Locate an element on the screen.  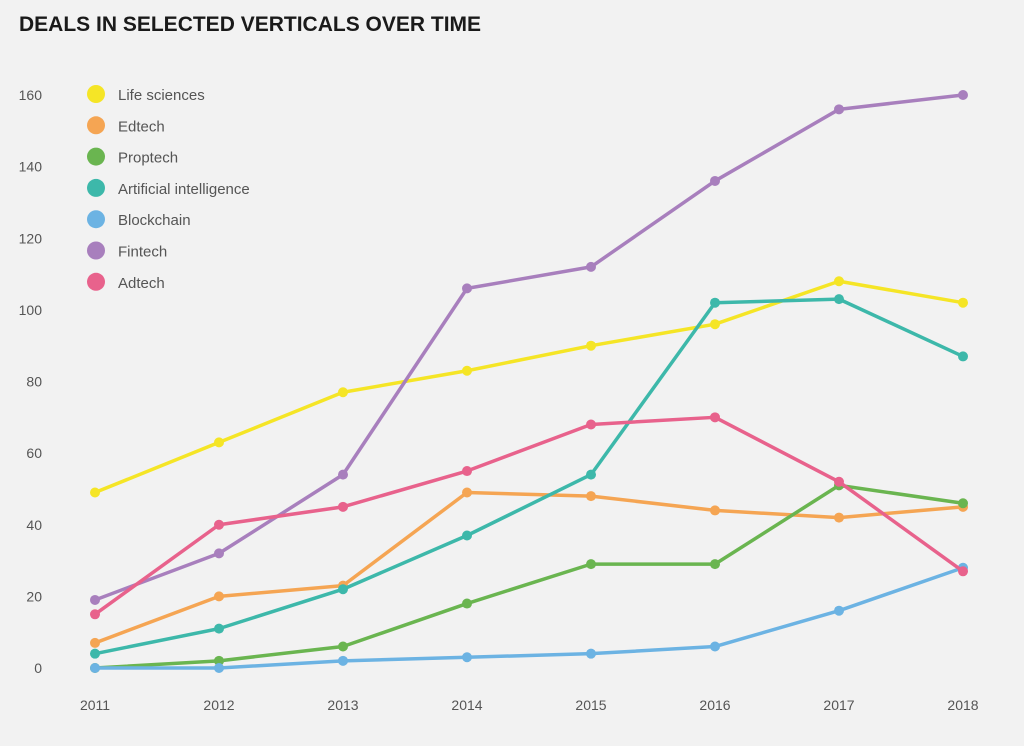
y-tick-label: 80 is located at coordinates (34, 382).